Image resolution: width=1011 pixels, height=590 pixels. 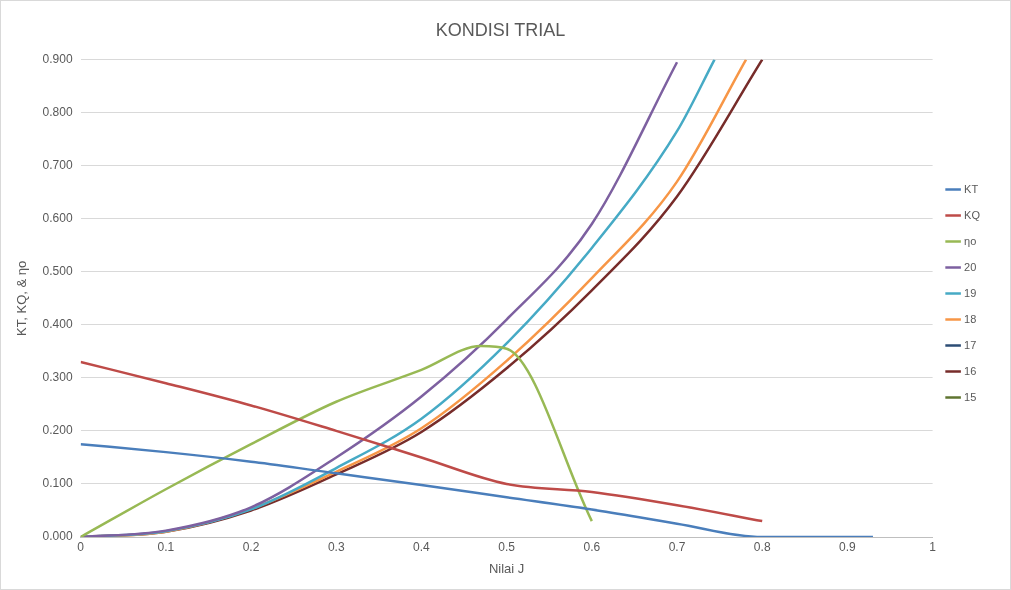 I want to click on legend-label: 18, so click(x=970, y=318).